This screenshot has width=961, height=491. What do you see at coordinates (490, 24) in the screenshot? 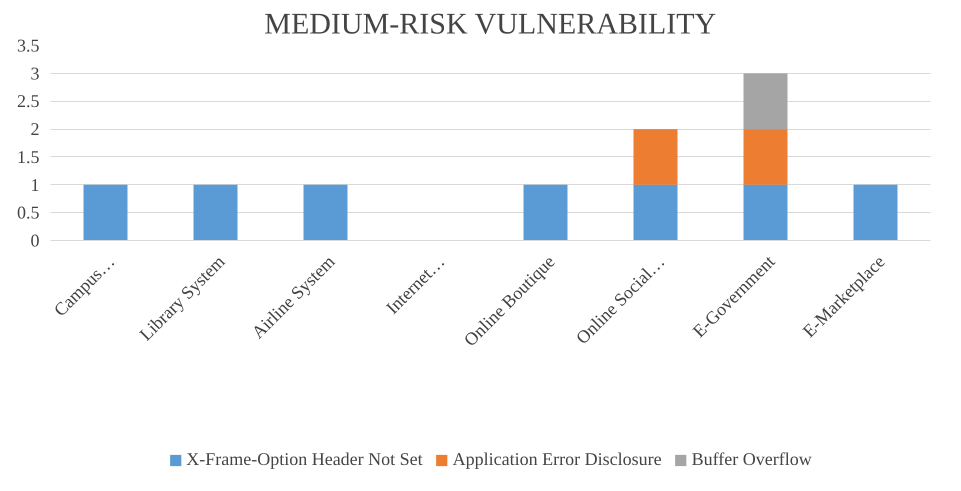
I see `chart-title: MEDIUM-RISK VULNERABILITY` at bounding box center [490, 24].